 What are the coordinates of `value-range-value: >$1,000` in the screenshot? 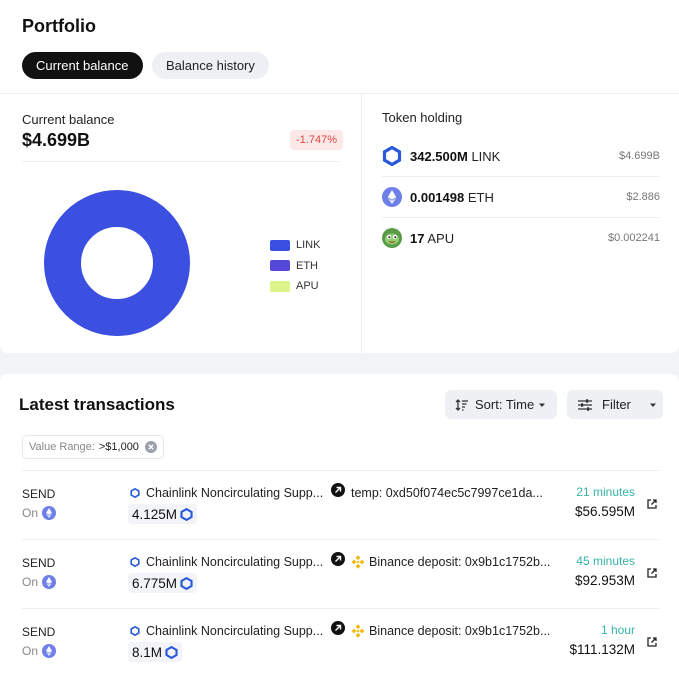 It's located at (118, 447).